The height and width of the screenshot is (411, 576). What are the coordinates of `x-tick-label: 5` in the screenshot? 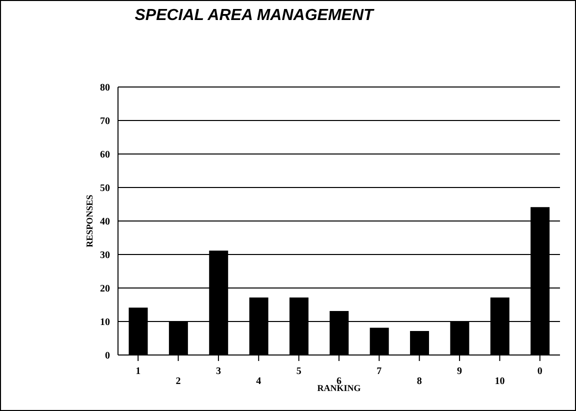 It's located at (299, 371).